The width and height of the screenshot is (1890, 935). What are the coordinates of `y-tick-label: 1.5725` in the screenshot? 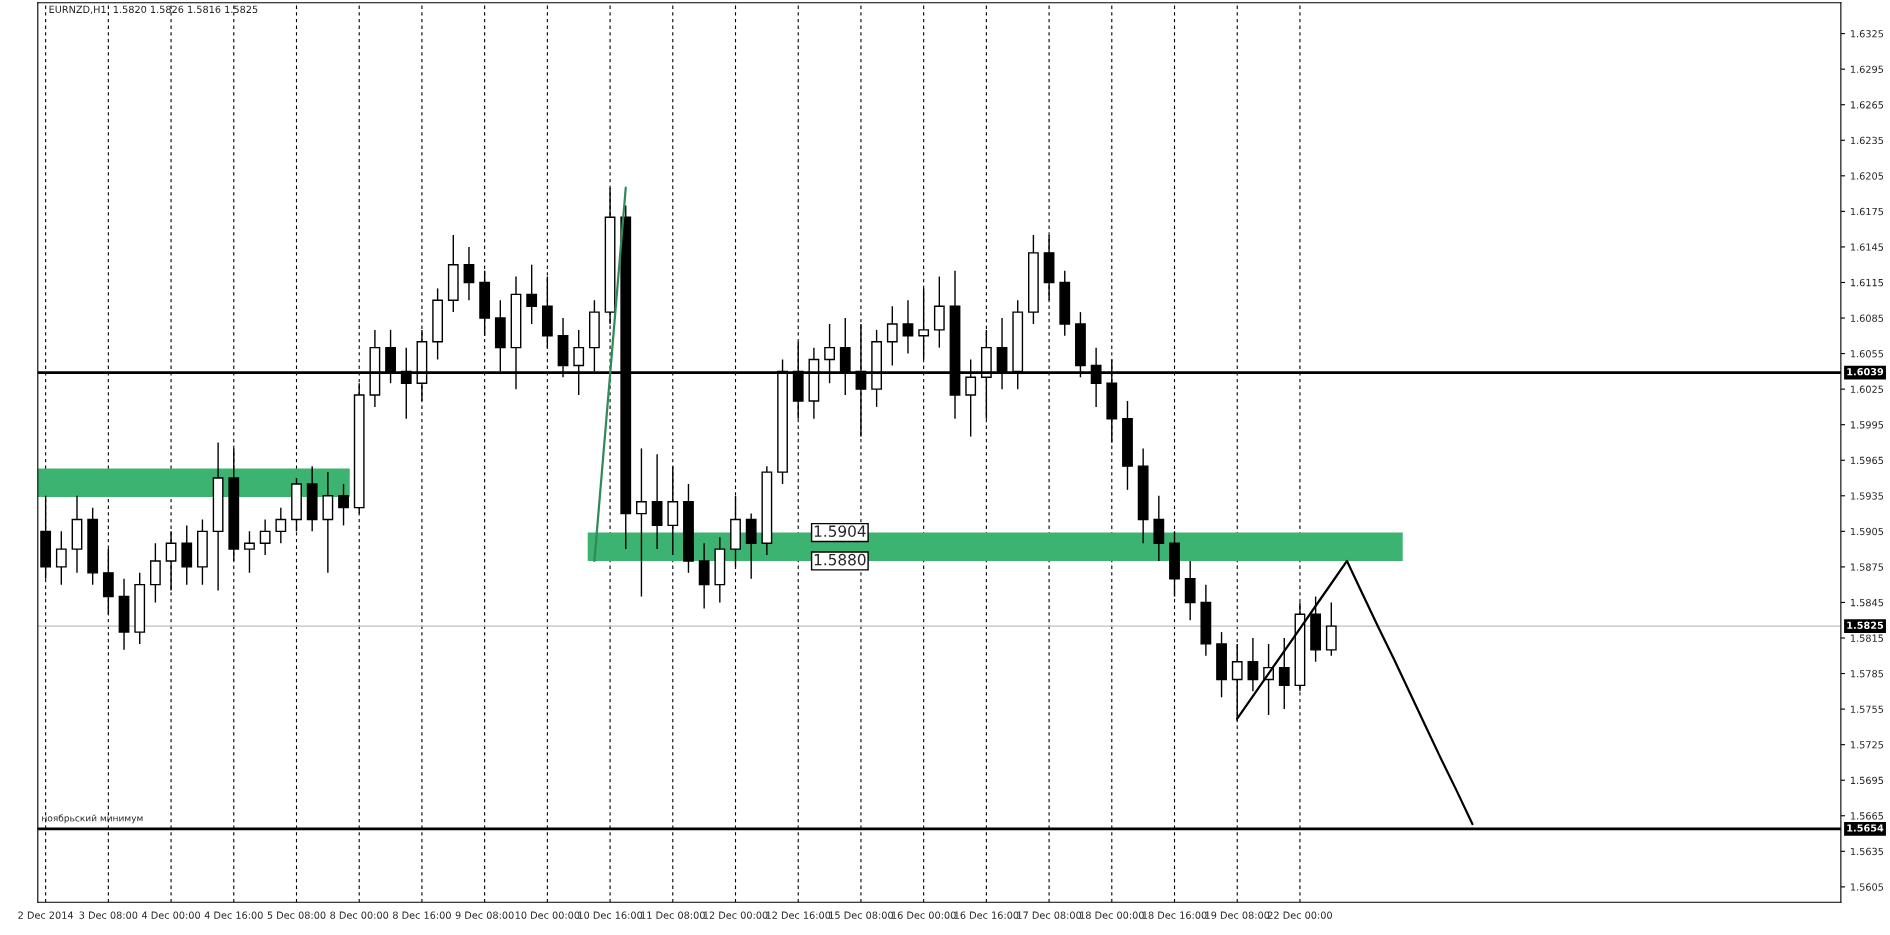 It's located at (1867, 745).